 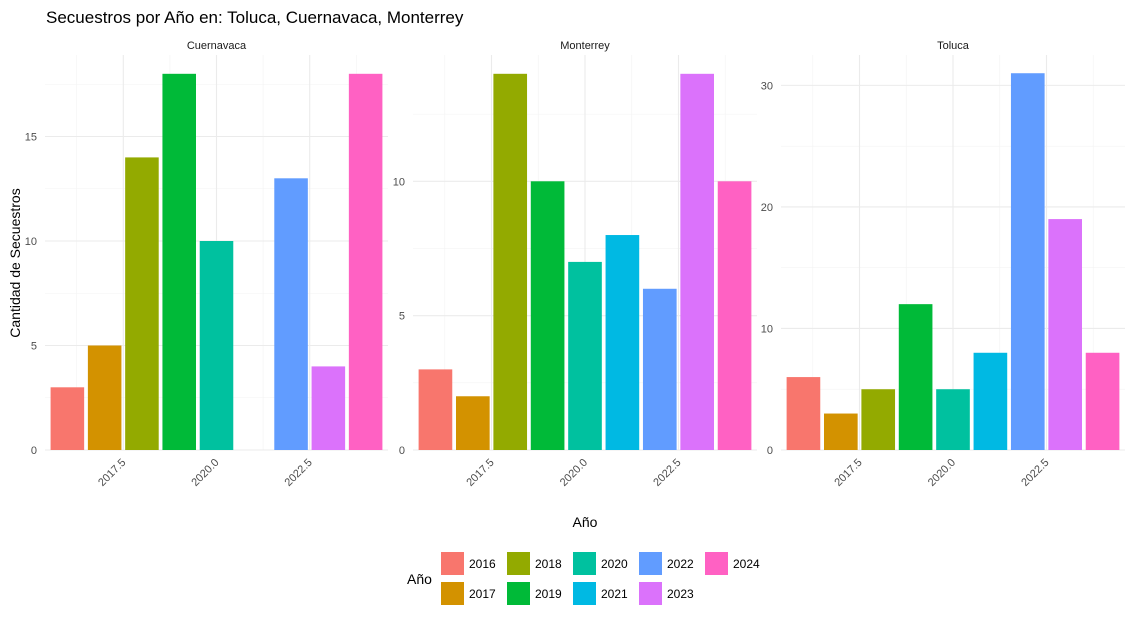 What do you see at coordinates (217, 46) in the screenshot?
I see `facet-strip-label: Cuernavaca` at bounding box center [217, 46].